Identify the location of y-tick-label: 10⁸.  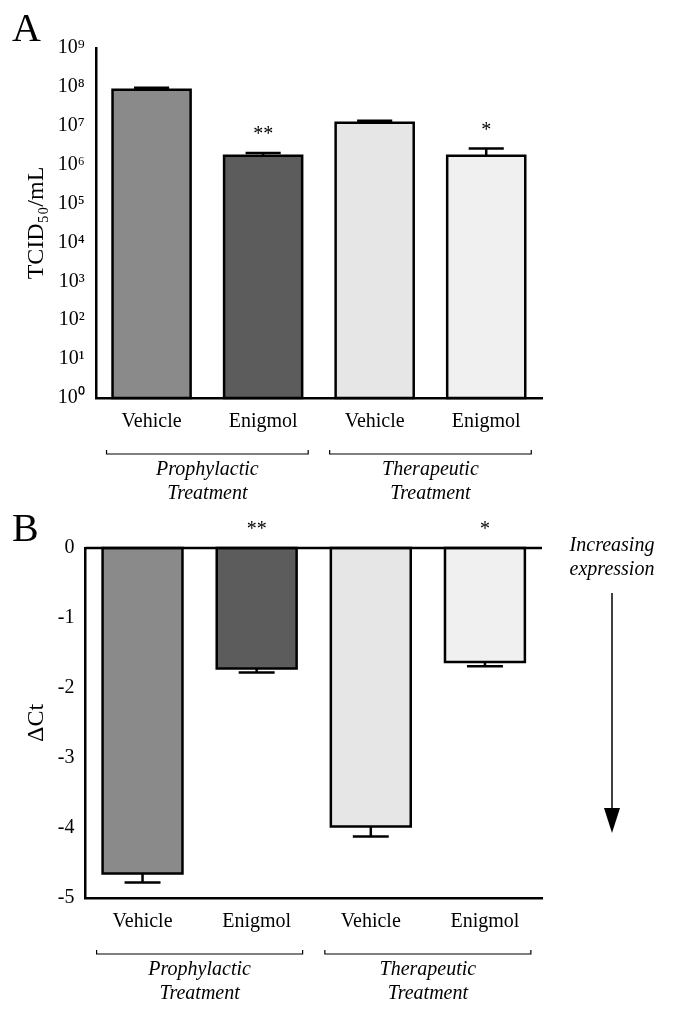
(71, 85).